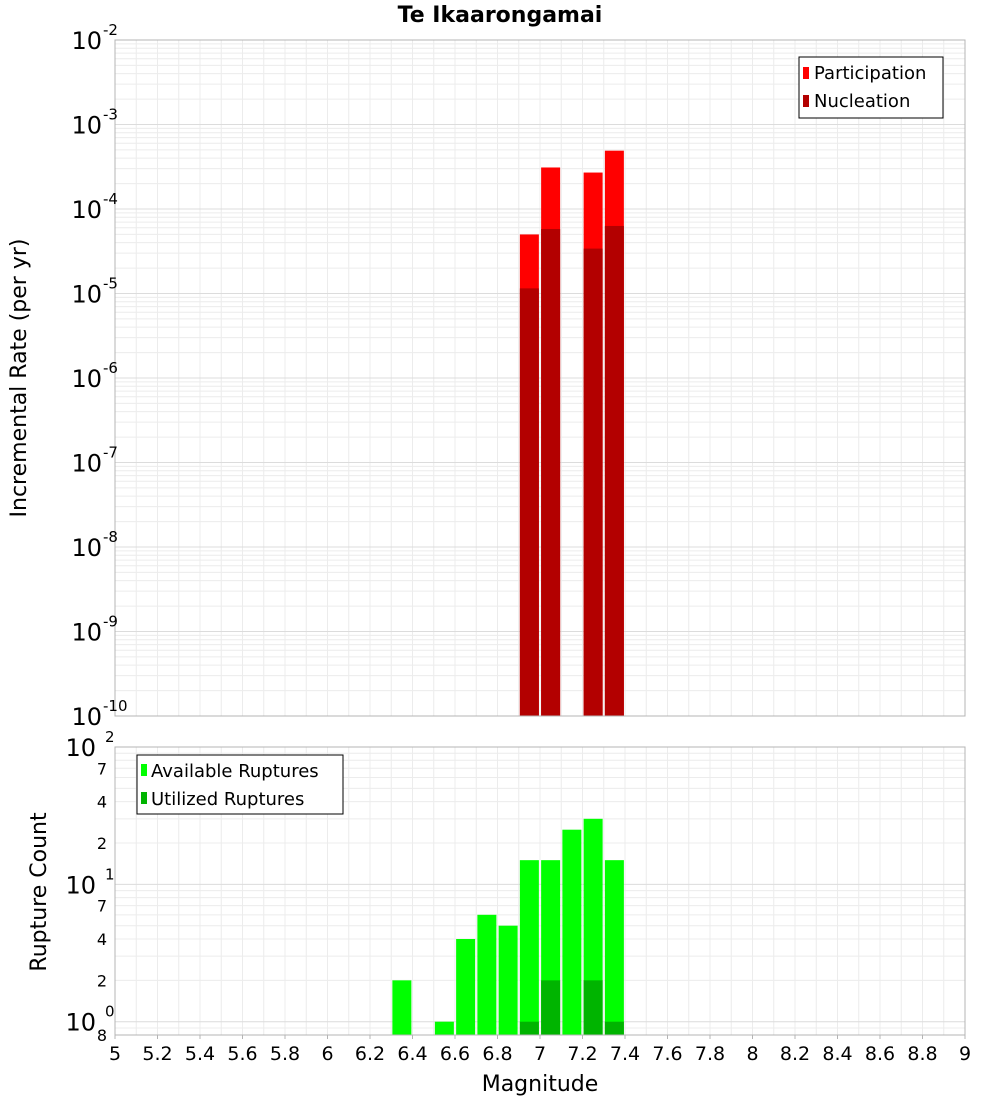 This screenshot has height=1100, width=1000. What do you see at coordinates (285, 1054) in the screenshot?
I see `x-tick-label: 5.8` at bounding box center [285, 1054].